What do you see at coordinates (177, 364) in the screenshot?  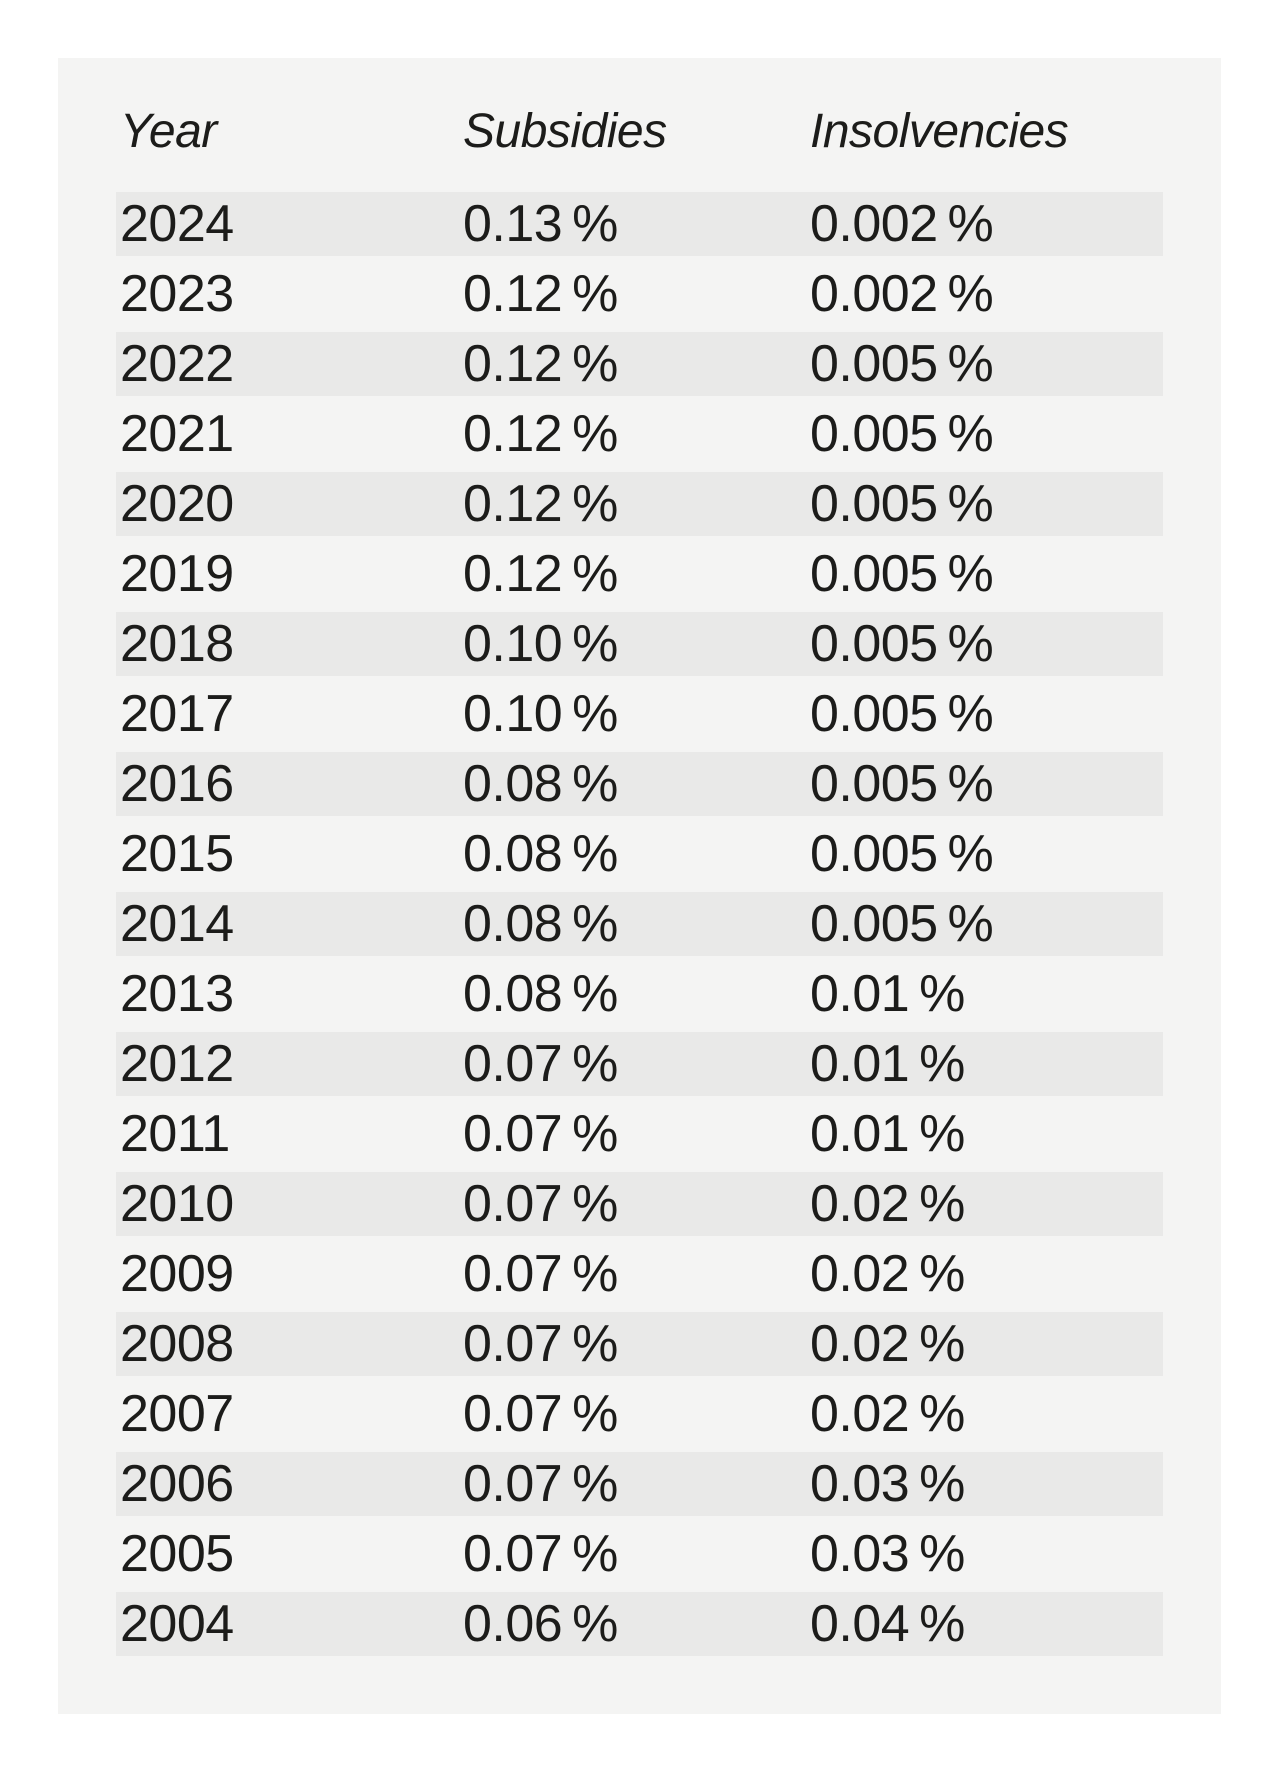 I see `cell-year: 2022` at bounding box center [177, 364].